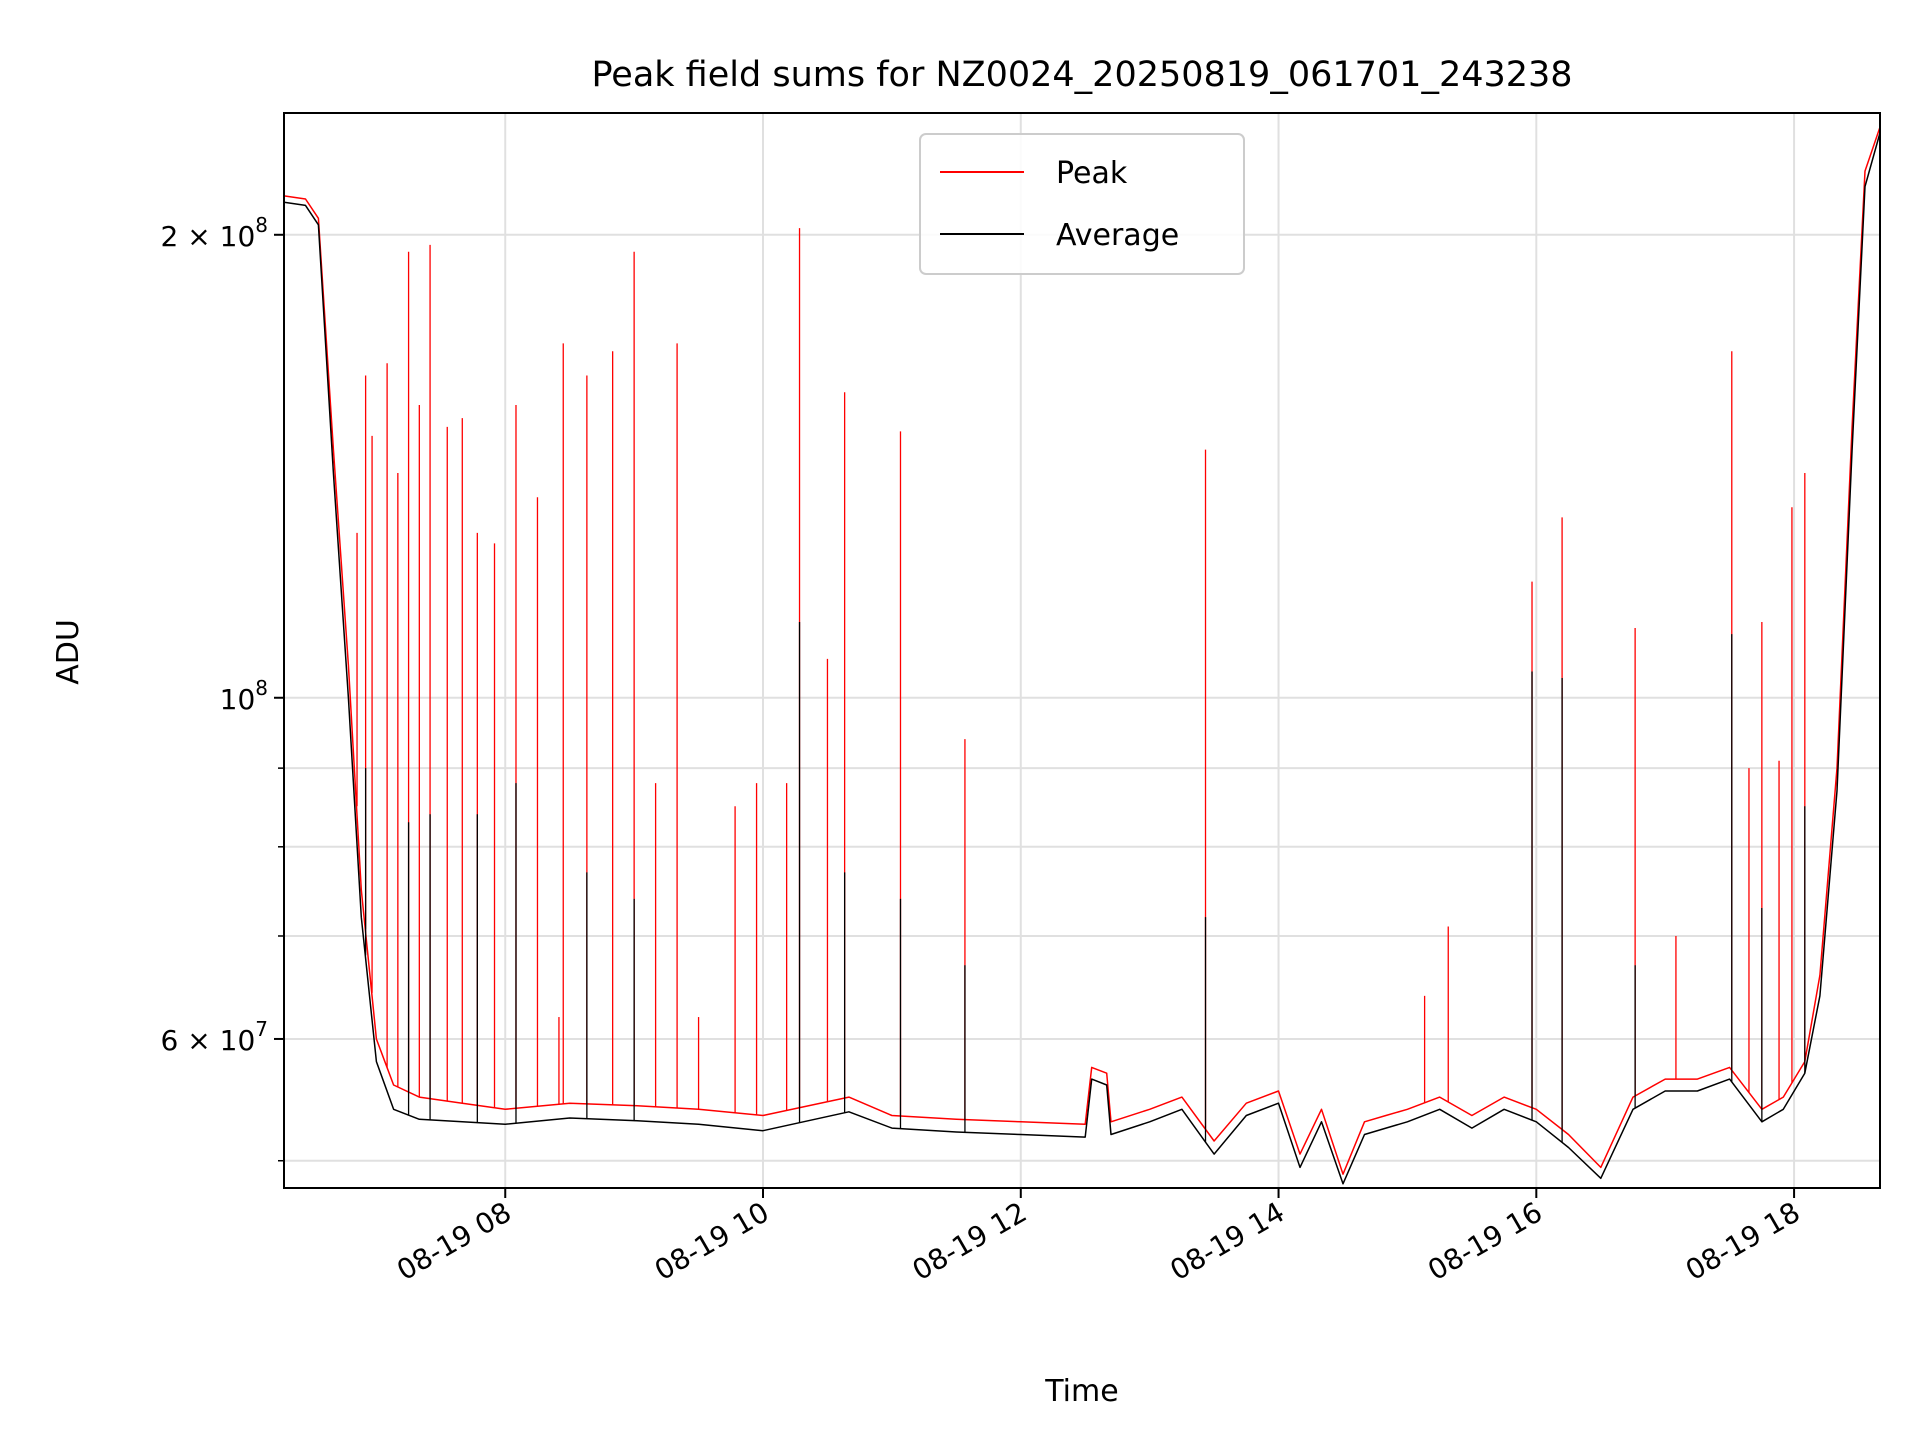 The height and width of the screenshot is (1444, 1920). What do you see at coordinates (68, 652) in the screenshot?
I see `y-axis-label: ADU` at bounding box center [68, 652].